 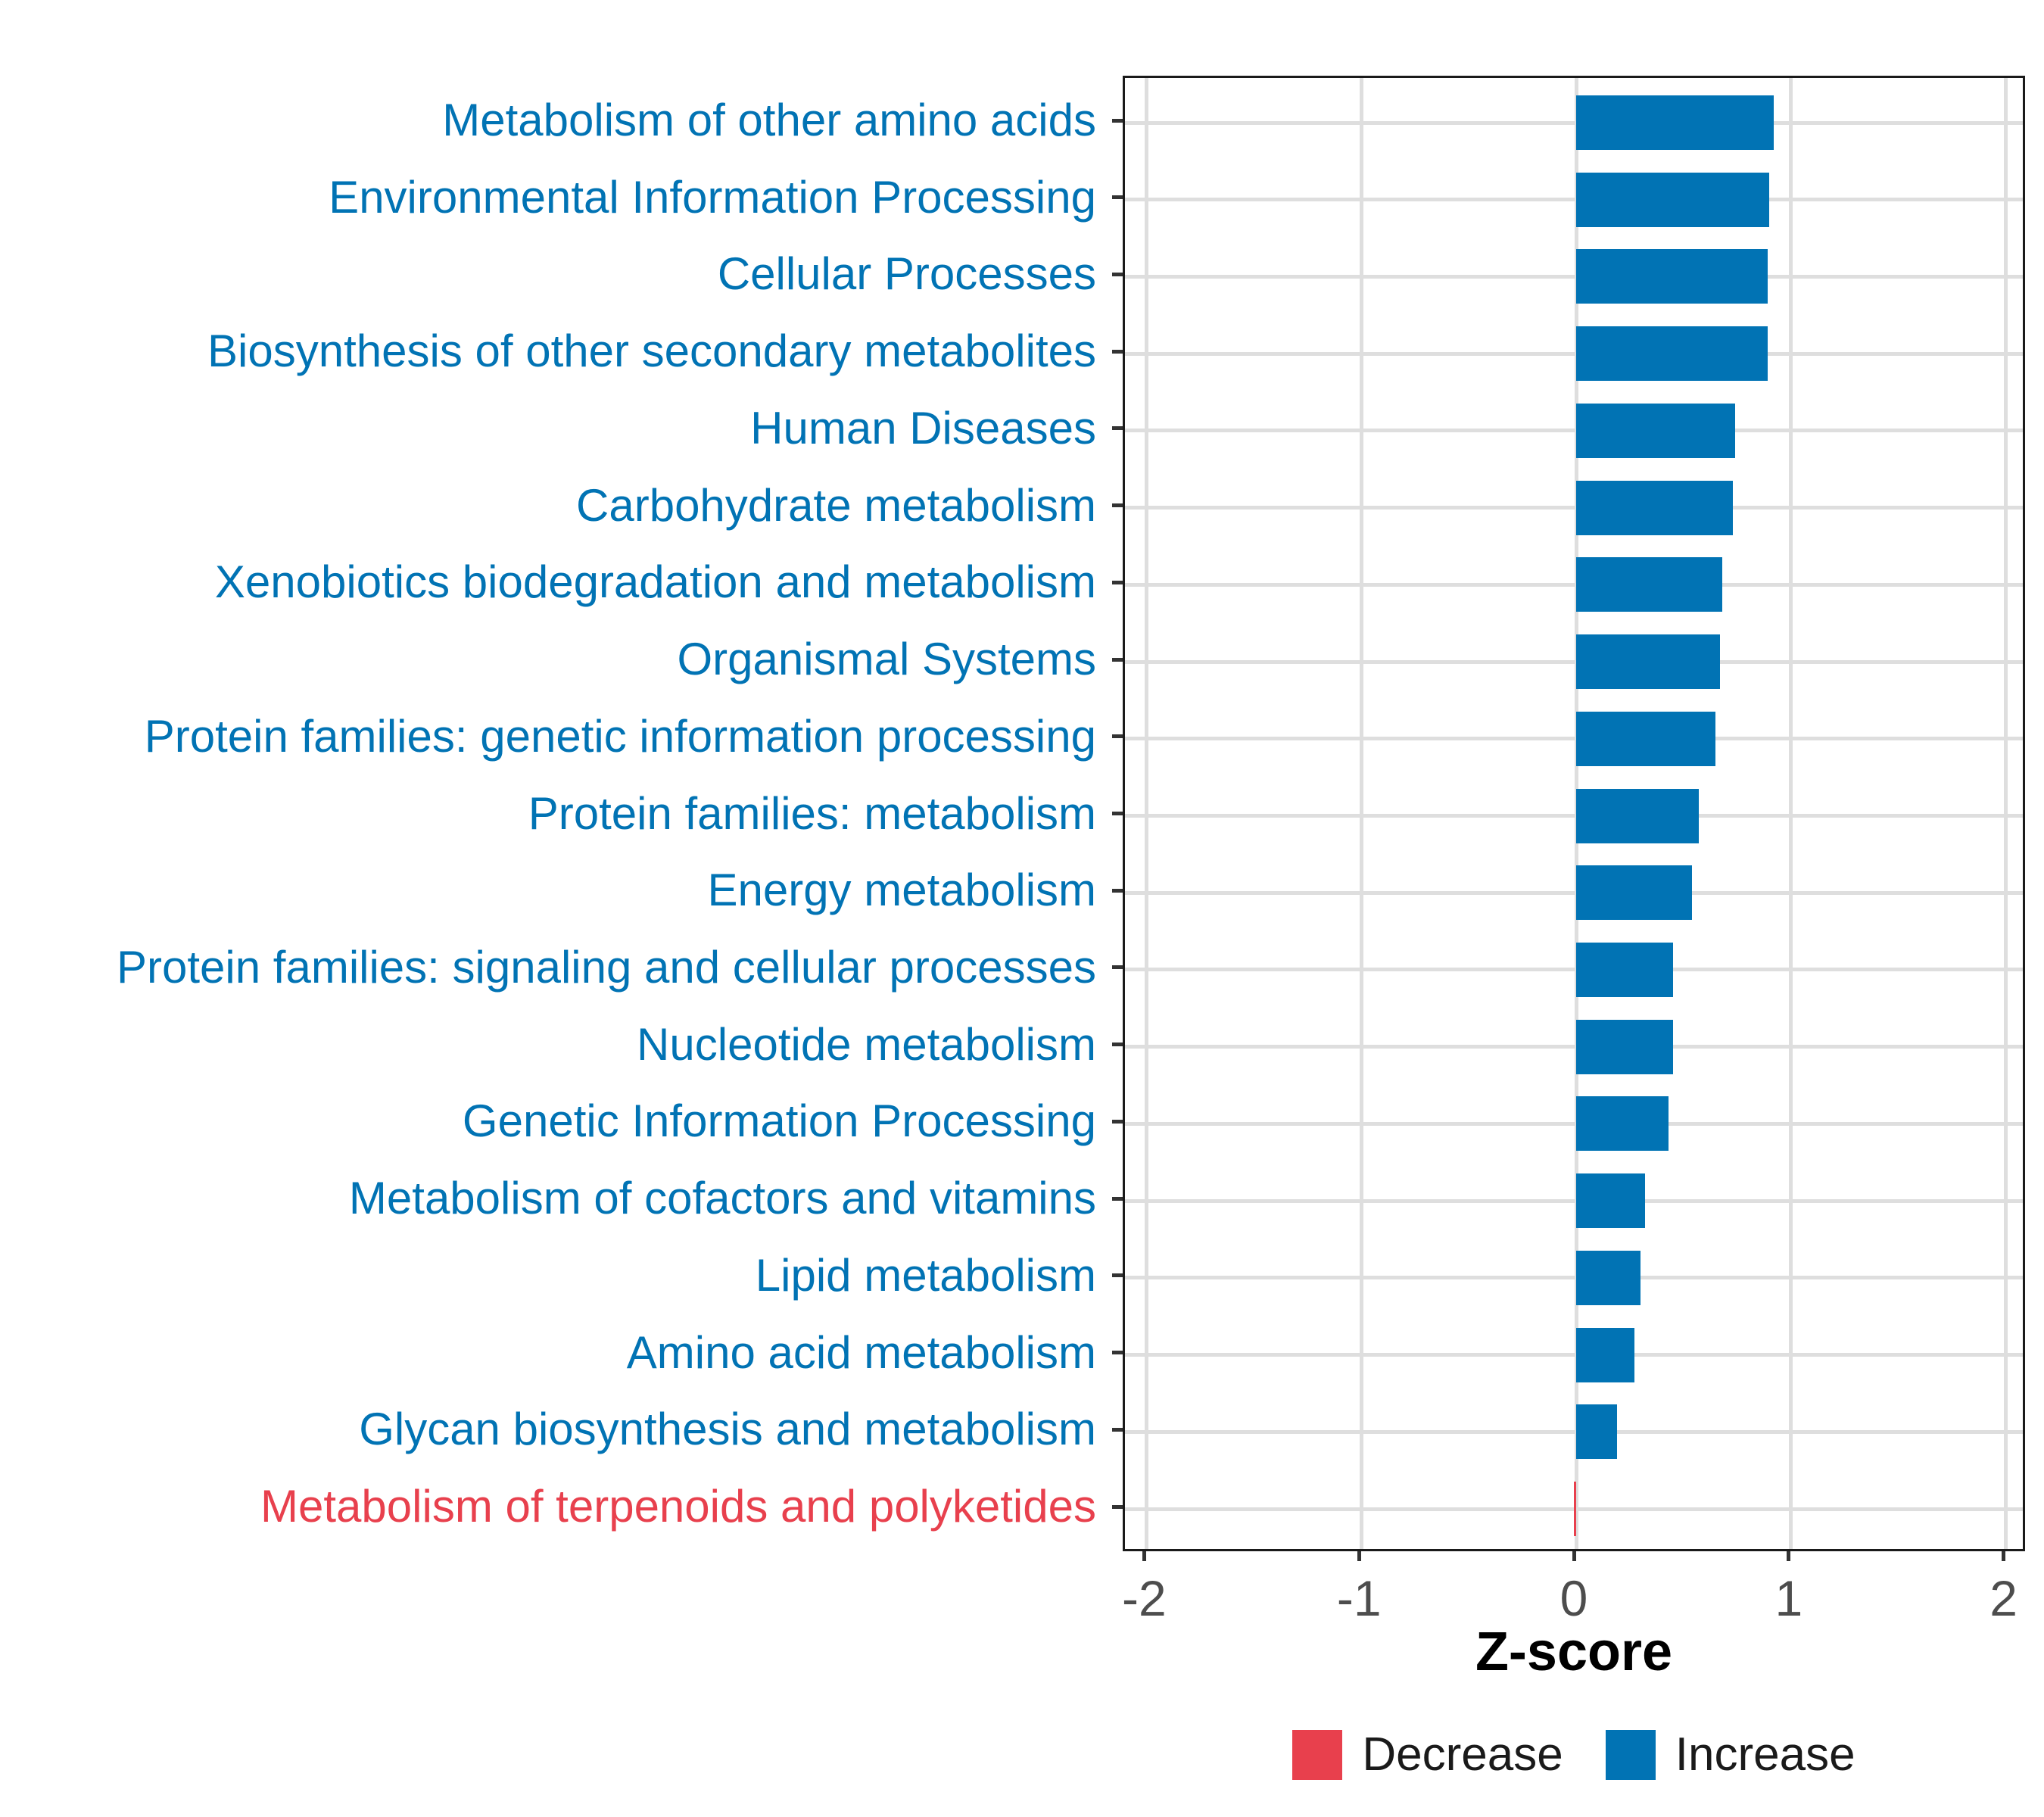 I want to click on category-label: Glycan biosynthesis and metabolism, so click(x=727, y=1429).